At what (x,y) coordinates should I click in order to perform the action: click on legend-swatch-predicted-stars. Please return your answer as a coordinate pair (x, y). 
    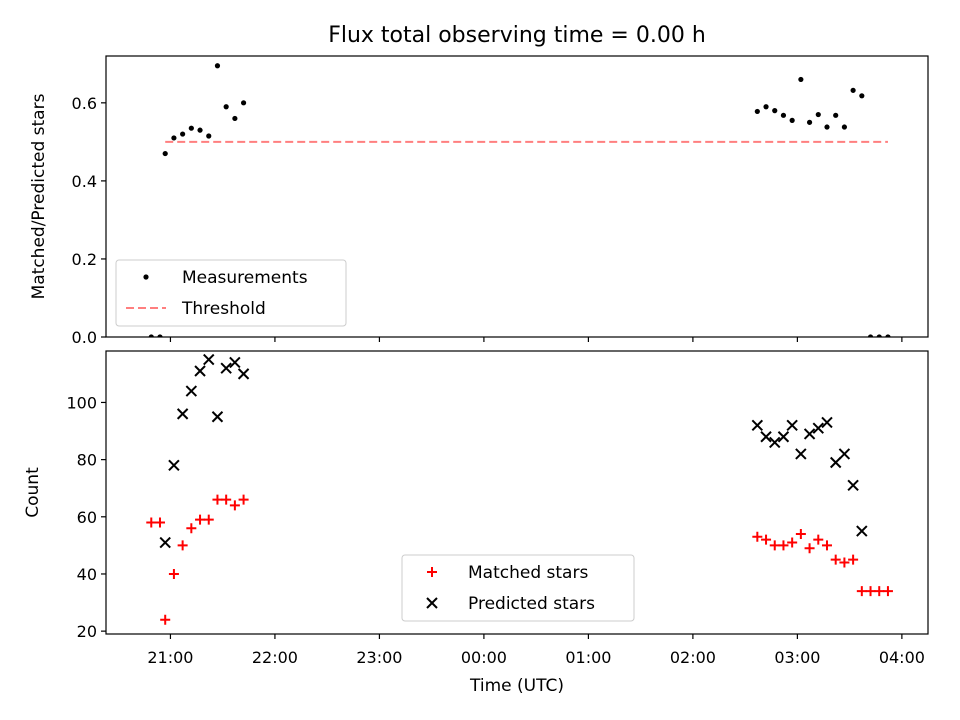
    Looking at the image, I should click on (432, 603).